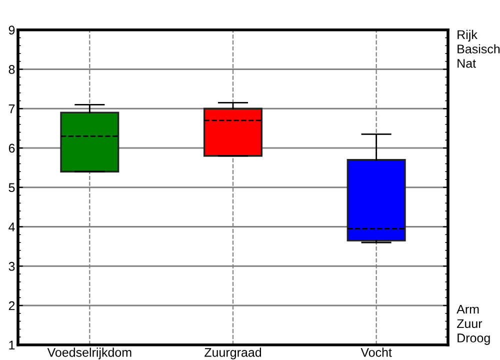 Image resolution: width=500 pixels, height=360 pixels. I want to click on y-tick-label: 4, so click(11, 227).